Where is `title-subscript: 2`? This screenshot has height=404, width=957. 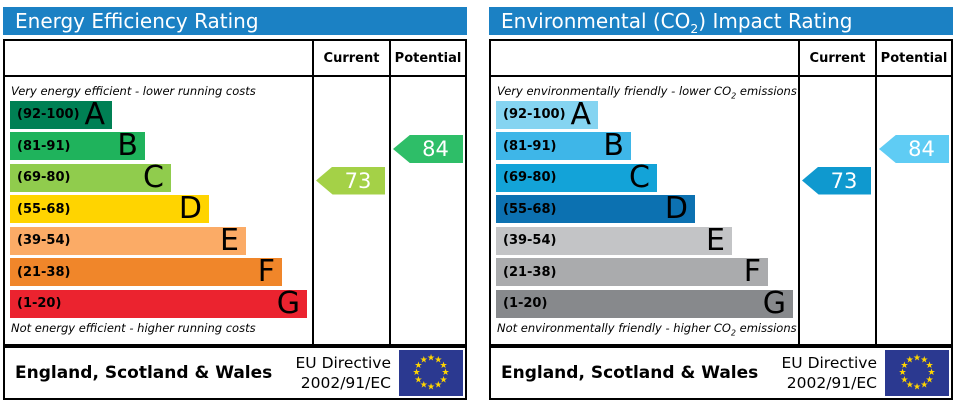 title-subscript: 2 is located at coordinates (694, 28).